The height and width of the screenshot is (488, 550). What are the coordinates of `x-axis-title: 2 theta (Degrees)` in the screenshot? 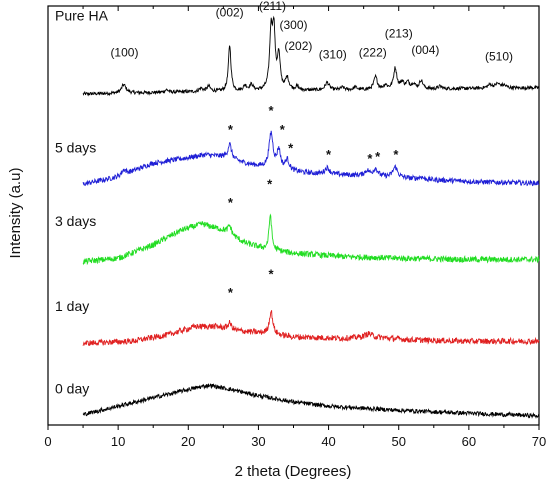 It's located at (293, 471).